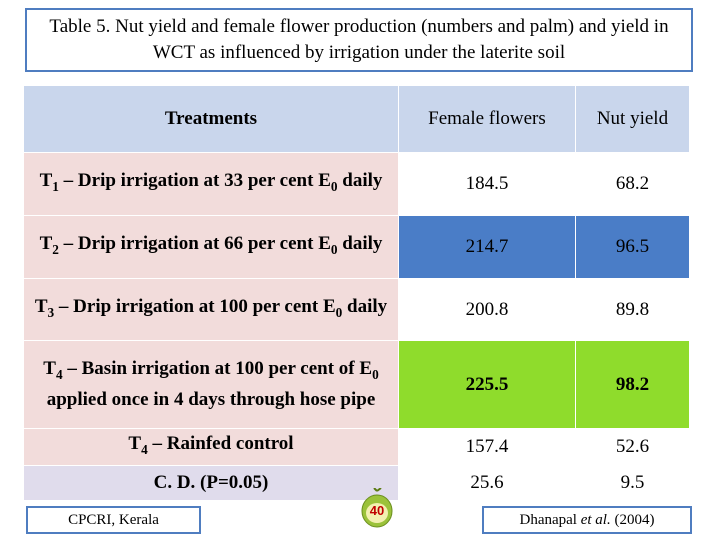 The height and width of the screenshot is (540, 720). I want to click on table-row: C. D. (P=0.05) 25.6 9.5, so click(357, 483).